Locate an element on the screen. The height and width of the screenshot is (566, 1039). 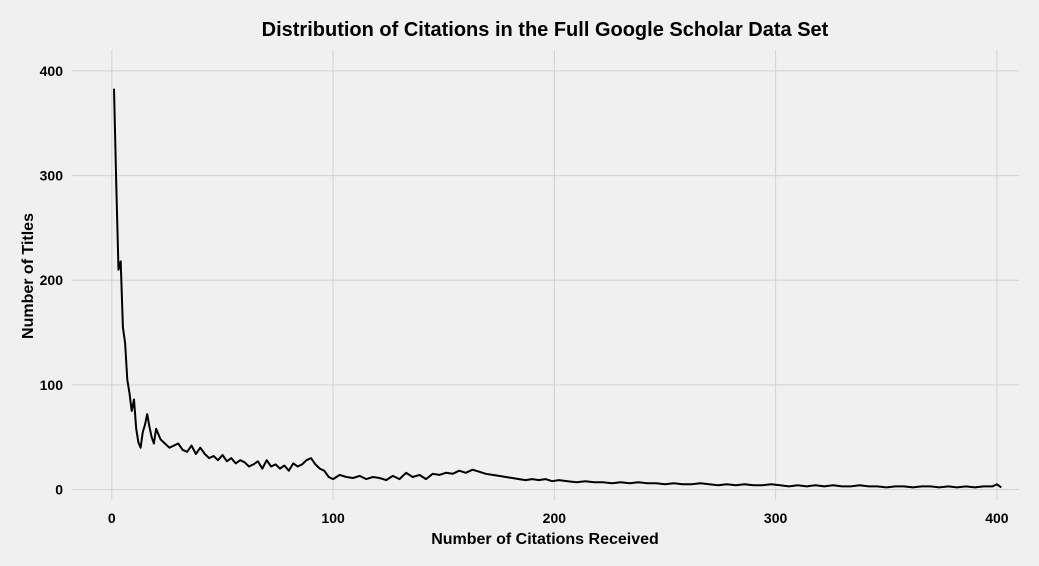
y-tick-label: 300 is located at coordinates (52, 176).